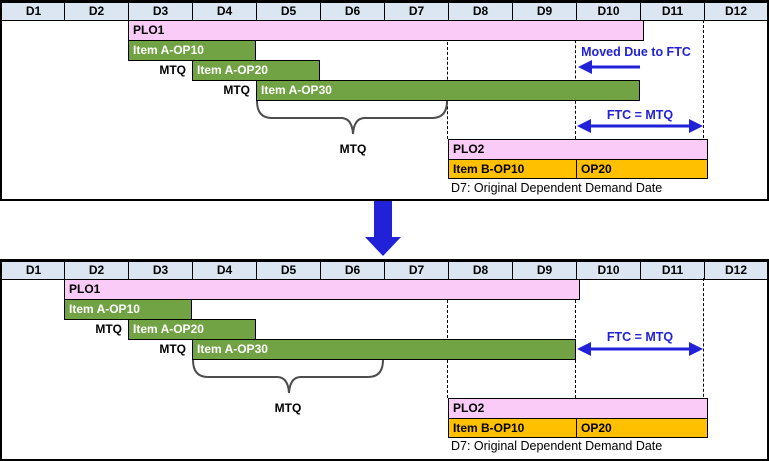 This screenshot has width=769, height=461. Describe the element at coordinates (160, 11) in the screenshot. I see `top-header-d3: D3` at that location.